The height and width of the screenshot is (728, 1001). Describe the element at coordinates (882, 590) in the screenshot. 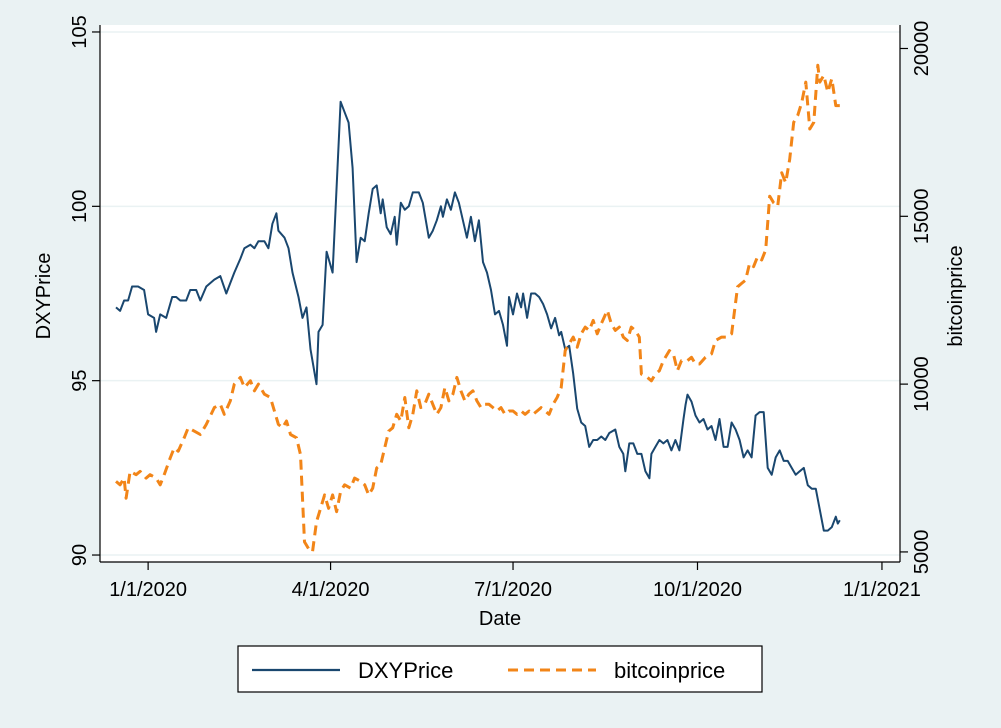

I see `x-tick-label: 1/1/2021` at that location.